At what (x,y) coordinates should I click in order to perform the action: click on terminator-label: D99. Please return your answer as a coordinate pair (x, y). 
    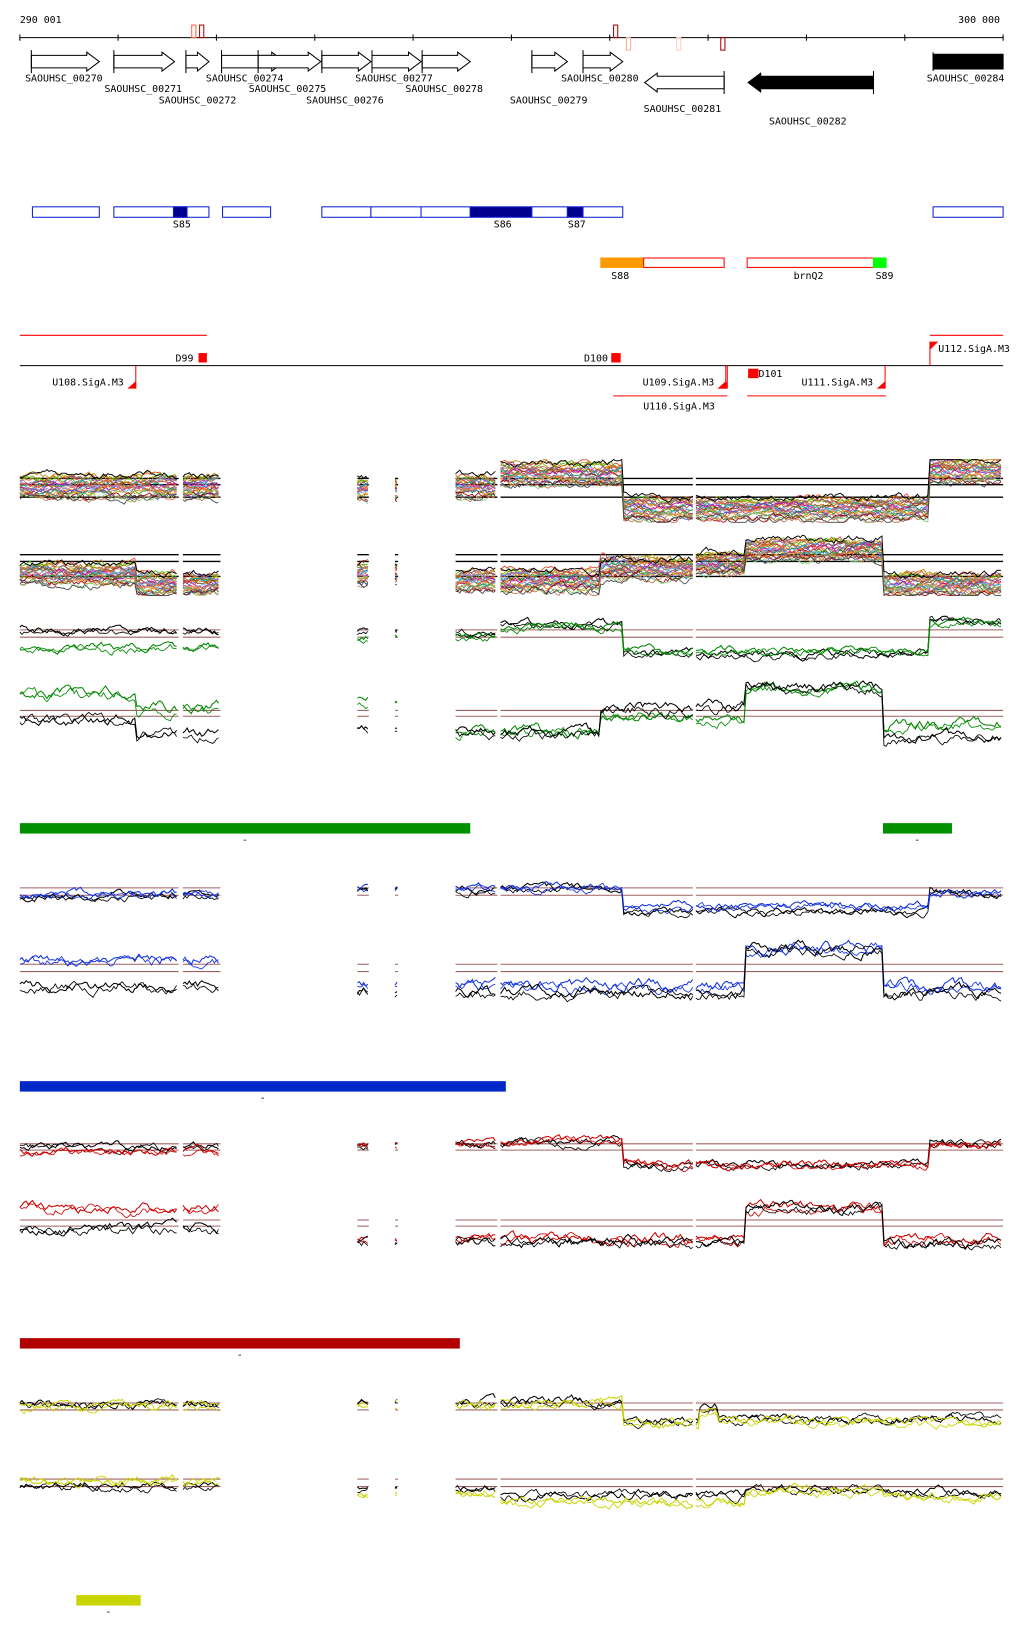
    Looking at the image, I should click on (185, 358).